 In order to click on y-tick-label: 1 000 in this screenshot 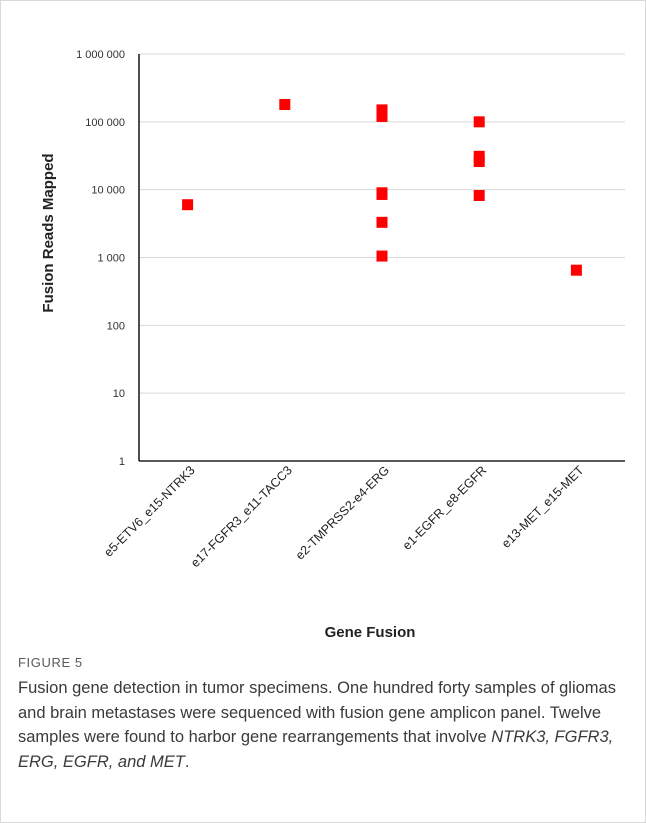, I will do `click(111, 259)`.